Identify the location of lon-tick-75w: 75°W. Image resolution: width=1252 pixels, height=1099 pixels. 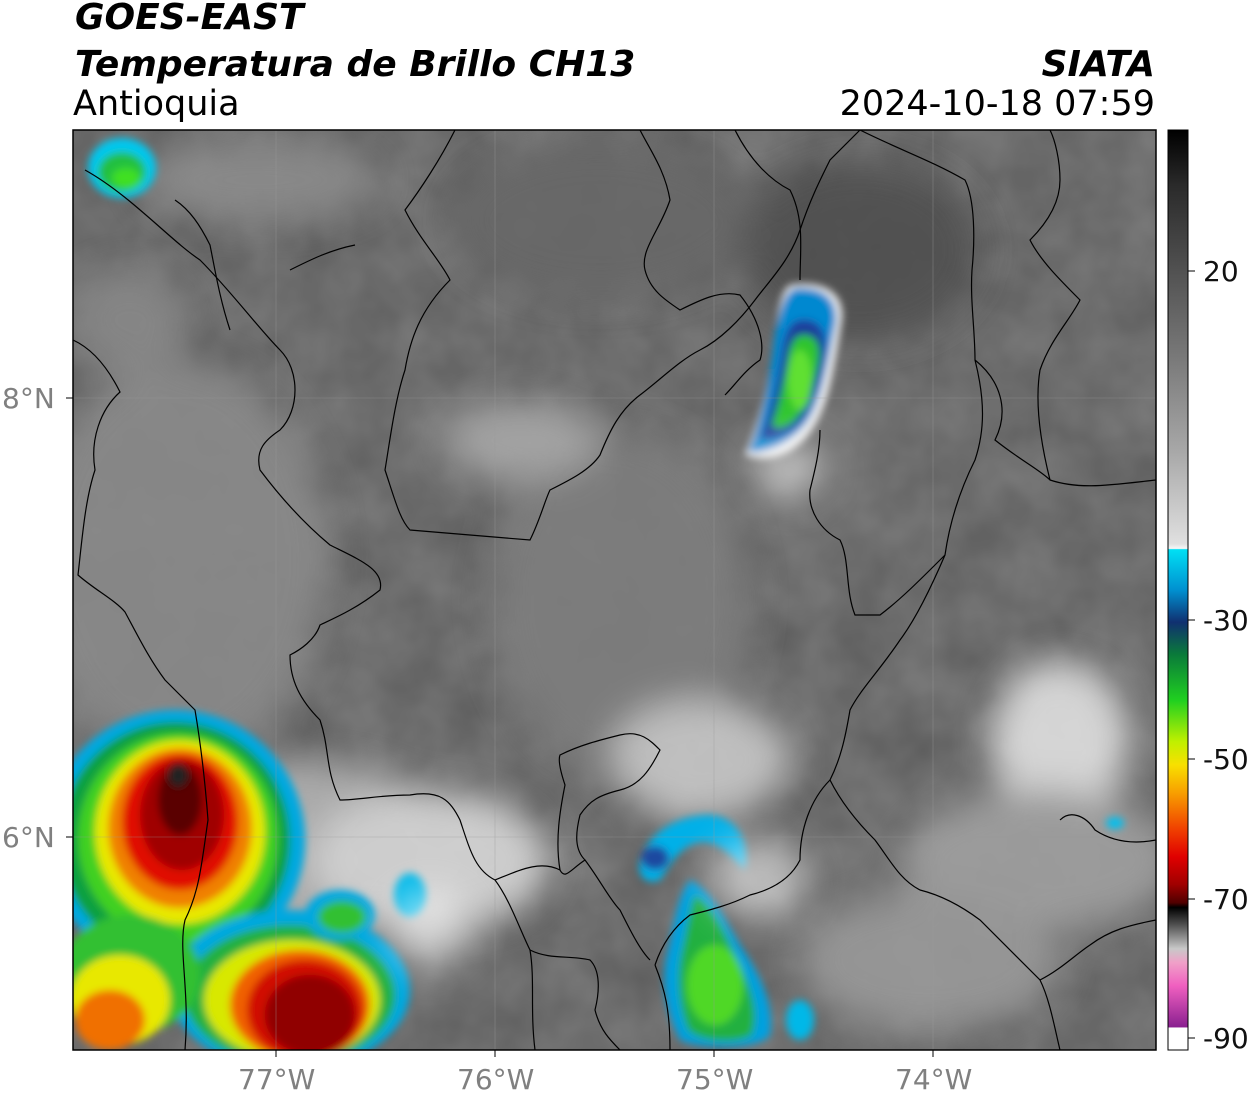
(715, 1079).